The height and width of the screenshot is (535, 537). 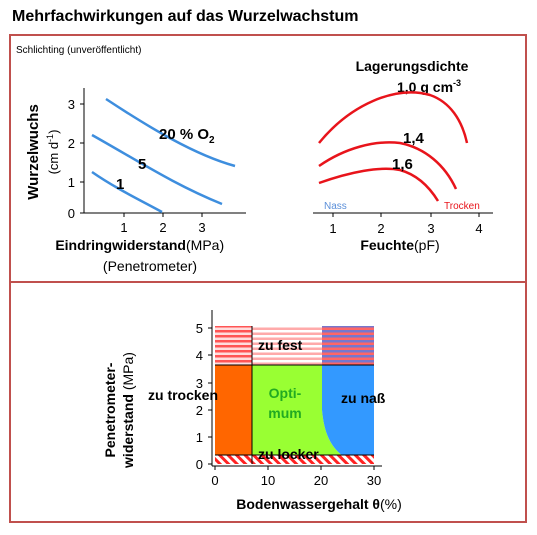 I want to click on left-ytick: 0, so click(x=71, y=213).